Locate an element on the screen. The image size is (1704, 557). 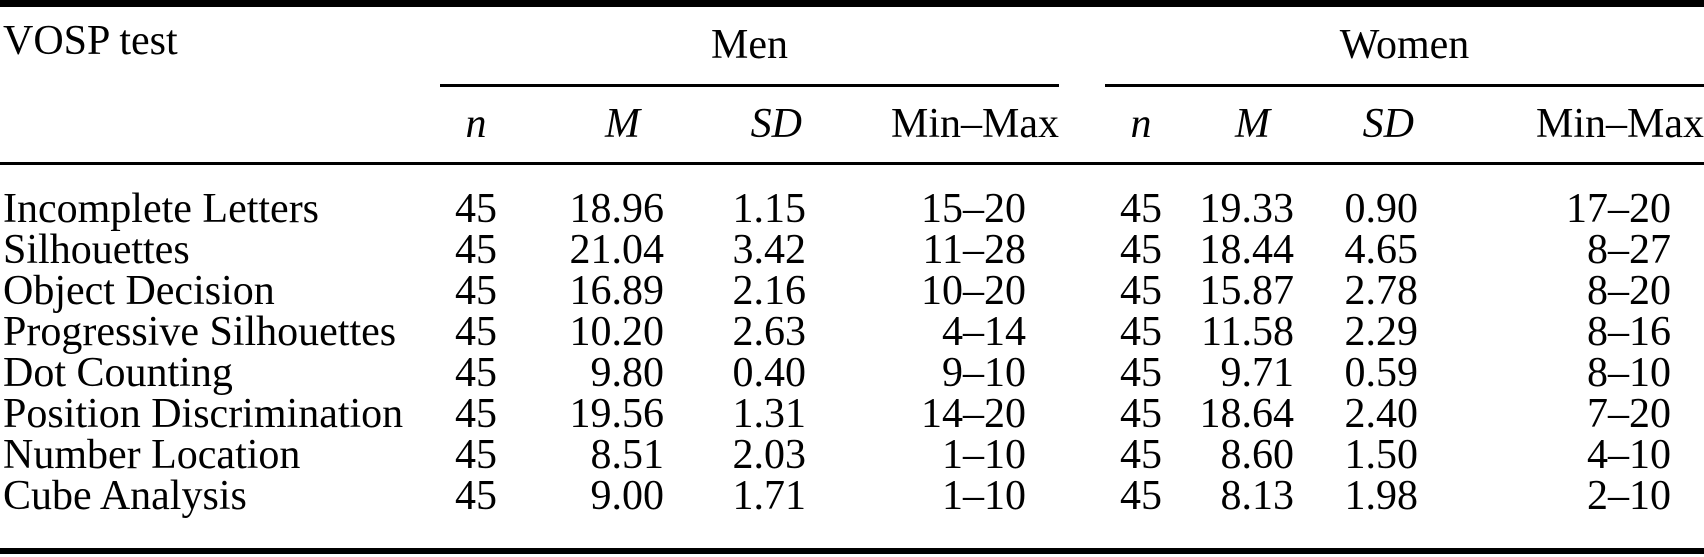
cell-women-mean: 19.33 is located at coordinates (1247, 209).